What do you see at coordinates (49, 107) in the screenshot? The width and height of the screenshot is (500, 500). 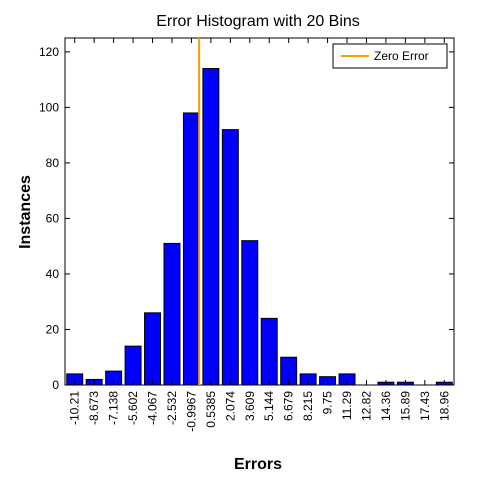 I see `y-tick-label: 100` at bounding box center [49, 107].